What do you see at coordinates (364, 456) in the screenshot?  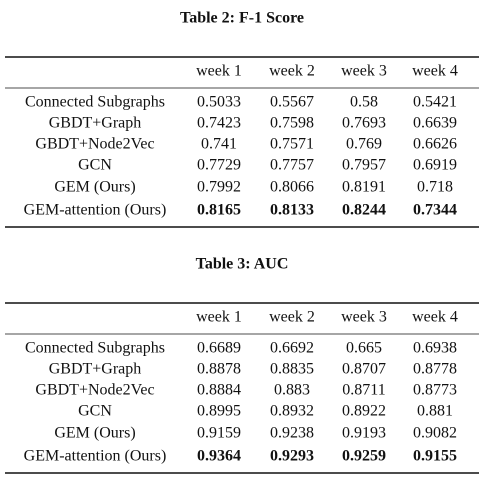 I see `cell: 0.9259` at bounding box center [364, 456].